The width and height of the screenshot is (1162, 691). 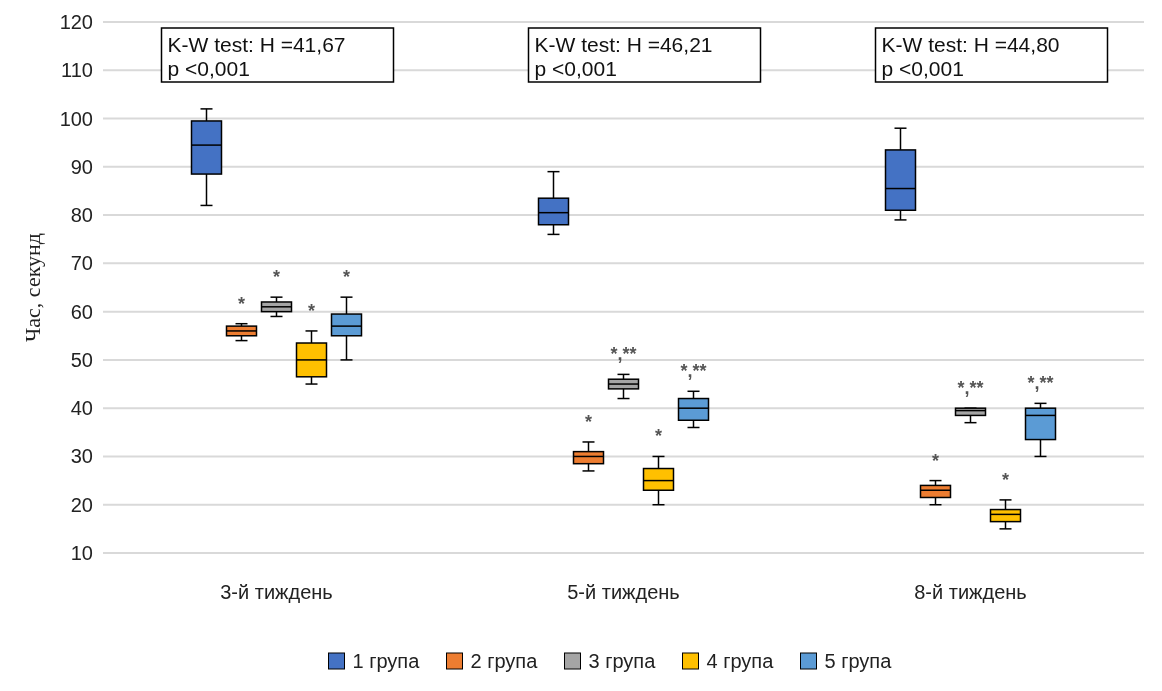 What do you see at coordinates (623, 592) in the screenshot?
I see `x-tick-label: 5-й тиждень` at bounding box center [623, 592].